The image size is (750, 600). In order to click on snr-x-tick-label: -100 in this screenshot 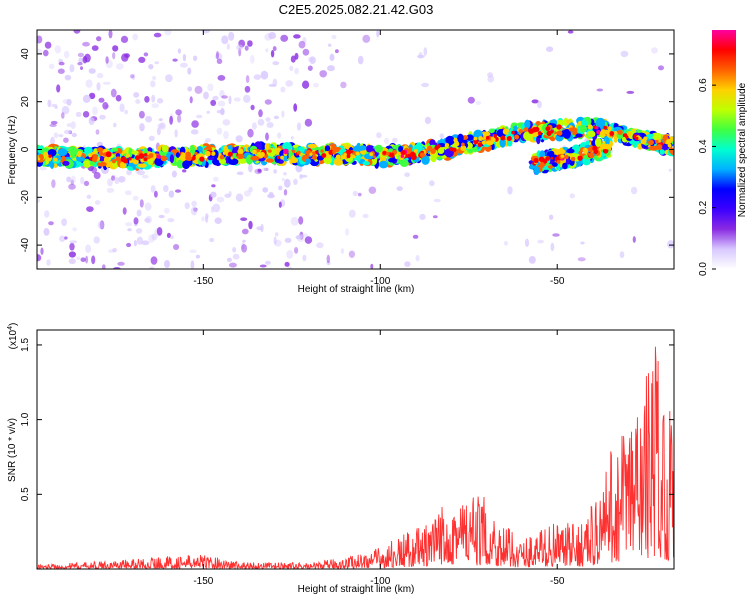, I will do `click(380, 581)`.